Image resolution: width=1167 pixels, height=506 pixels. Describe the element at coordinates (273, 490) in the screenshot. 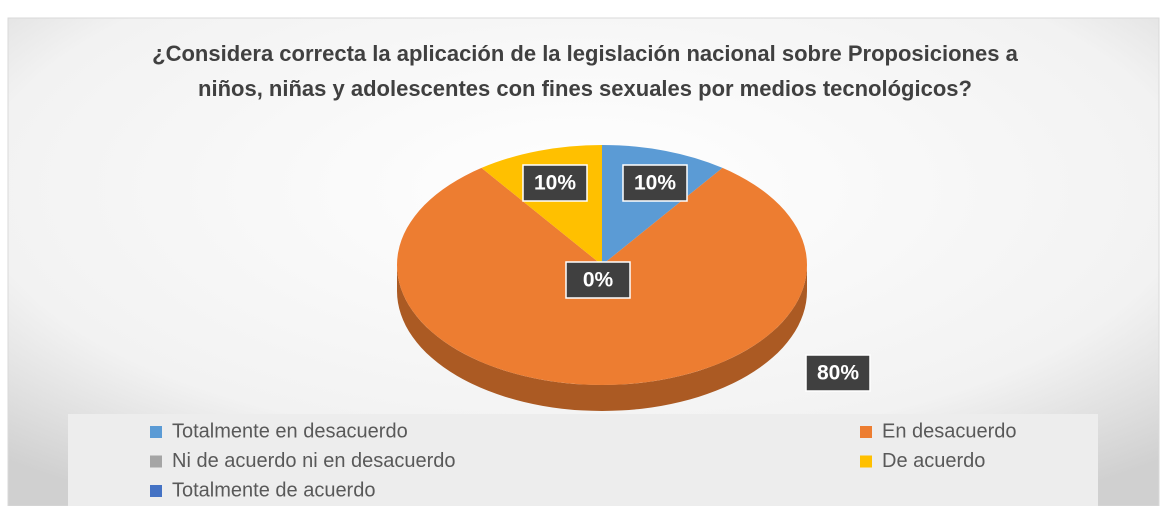

I see `legend-label: Totalmente de acuerdo` at that location.